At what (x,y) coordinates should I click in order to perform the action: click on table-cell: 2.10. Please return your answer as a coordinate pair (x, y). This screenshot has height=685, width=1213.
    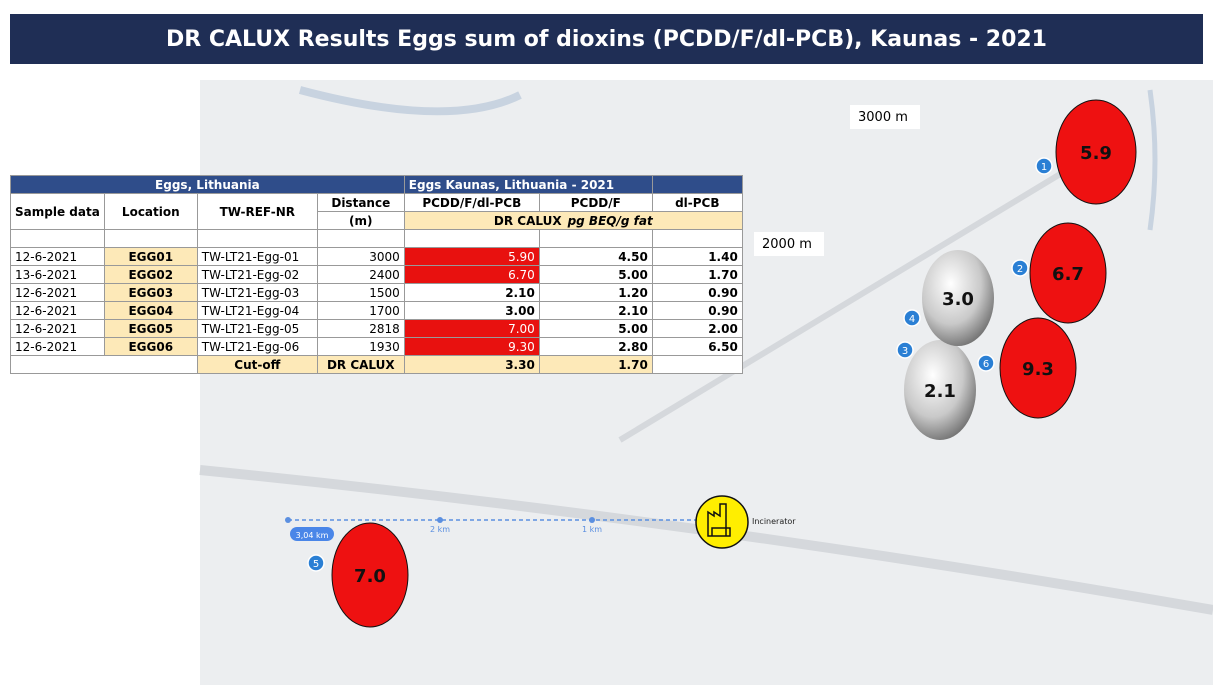
    Looking at the image, I should click on (595, 310).